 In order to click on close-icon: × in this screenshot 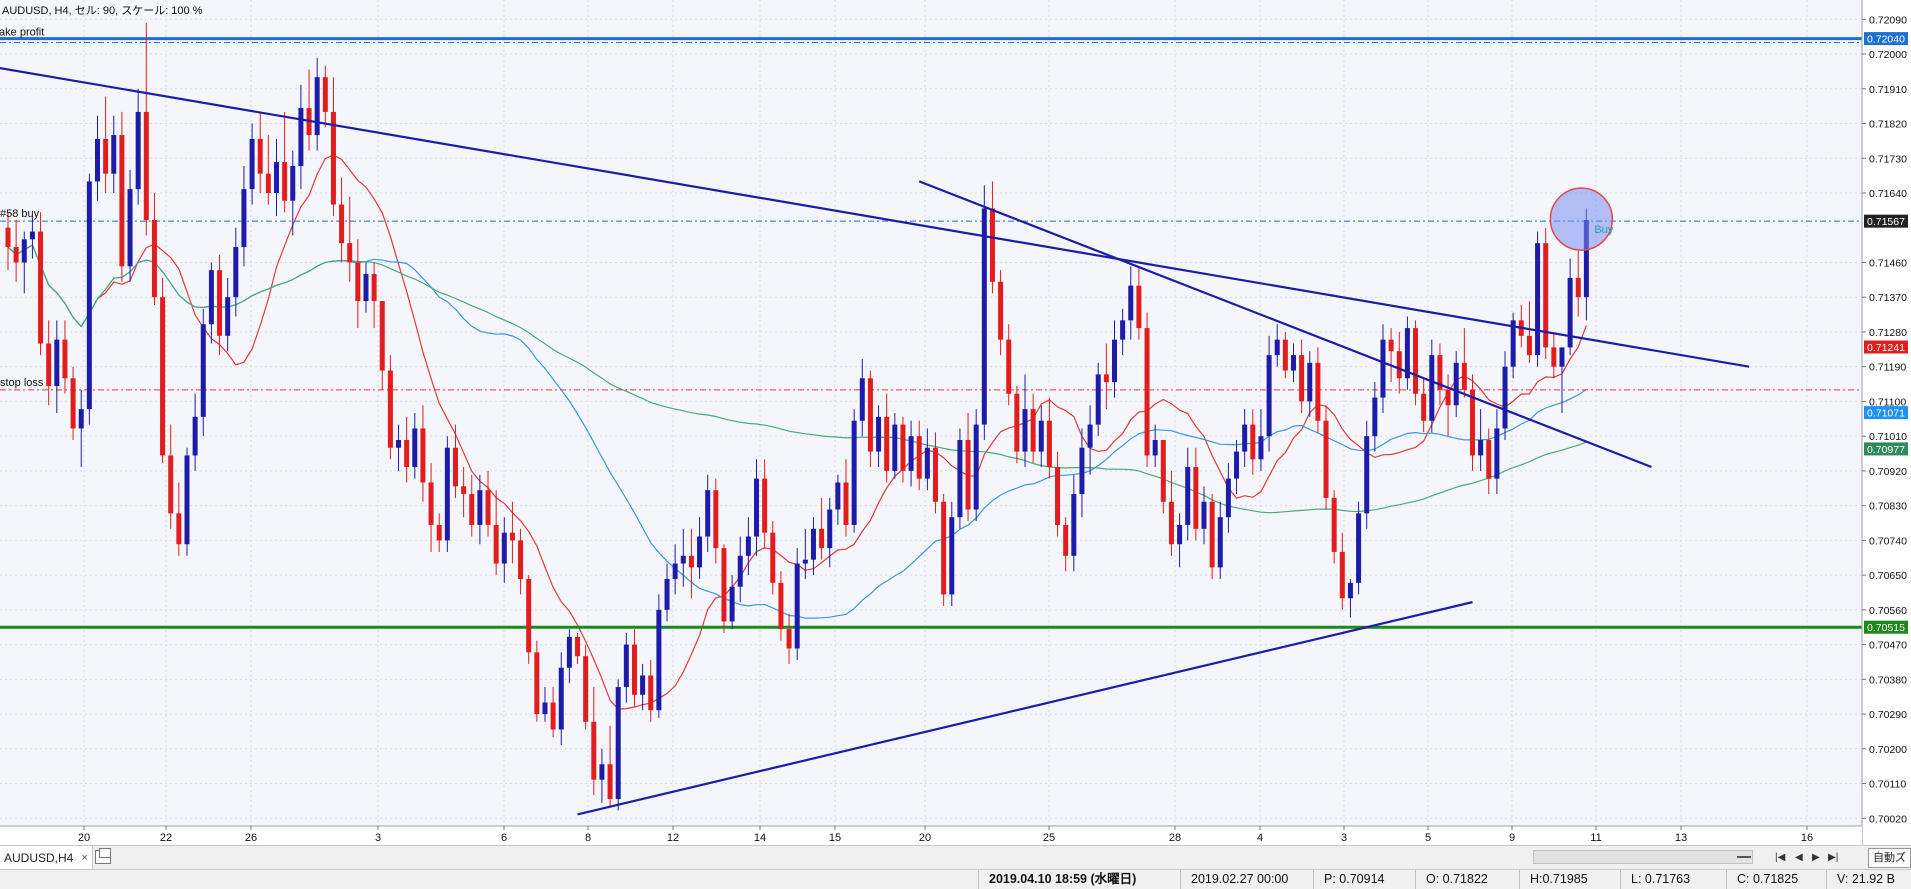, I will do `click(84, 857)`.